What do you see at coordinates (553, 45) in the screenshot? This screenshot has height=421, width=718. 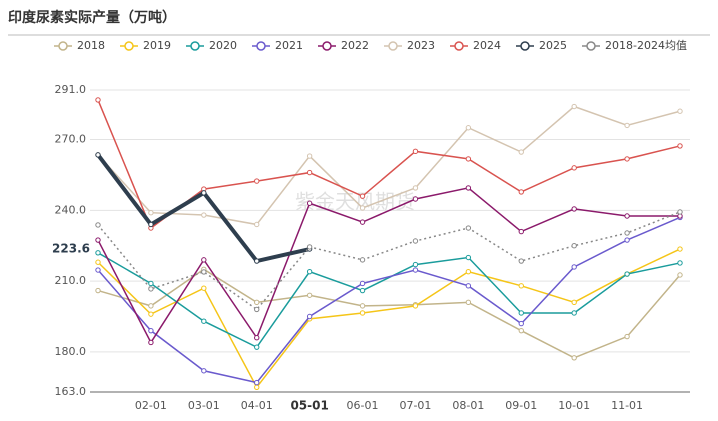 I see `legend-label: 2025` at bounding box center [553, 45].